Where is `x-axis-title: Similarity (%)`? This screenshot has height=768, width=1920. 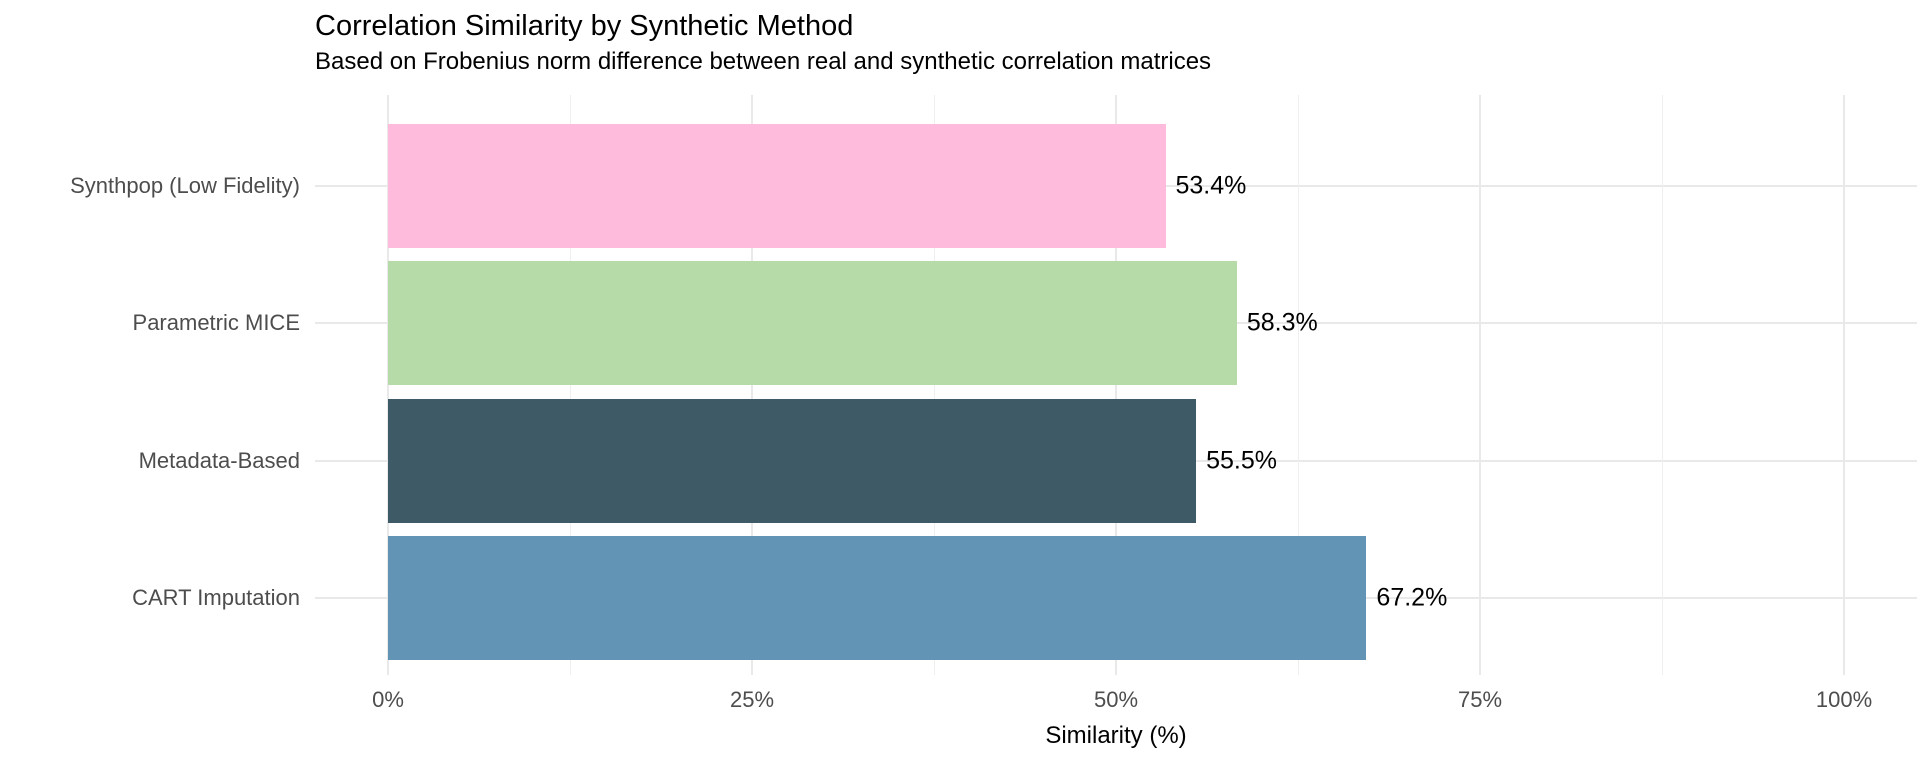 x-axis-title: Similarity (%) is located at coordinates (1116, 735).